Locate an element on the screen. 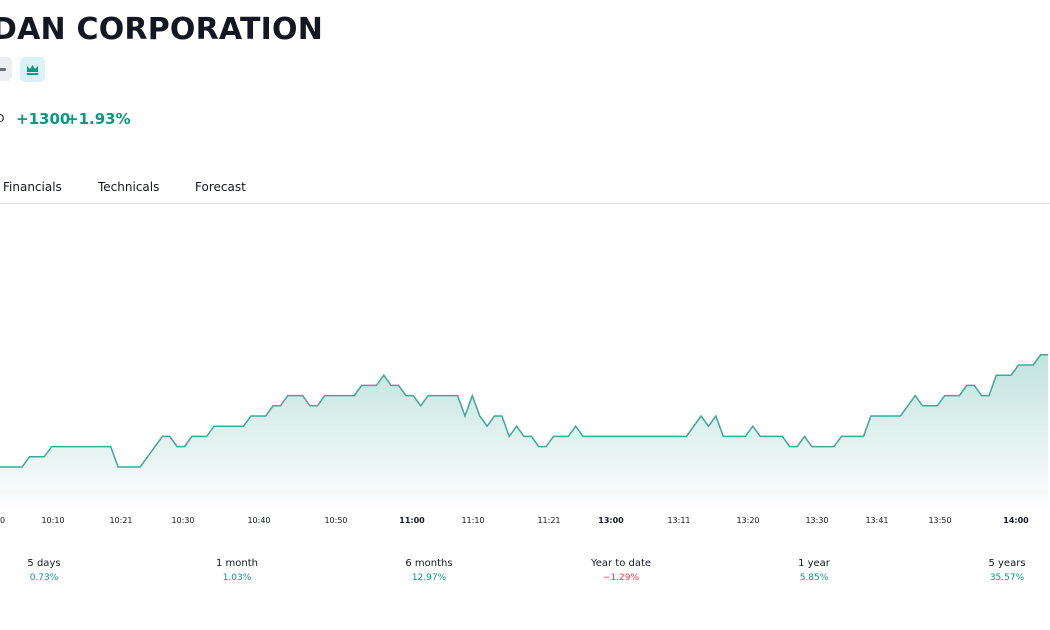 The image size is (1050, 630). partial-indicator is located at coordinates (1, 146).